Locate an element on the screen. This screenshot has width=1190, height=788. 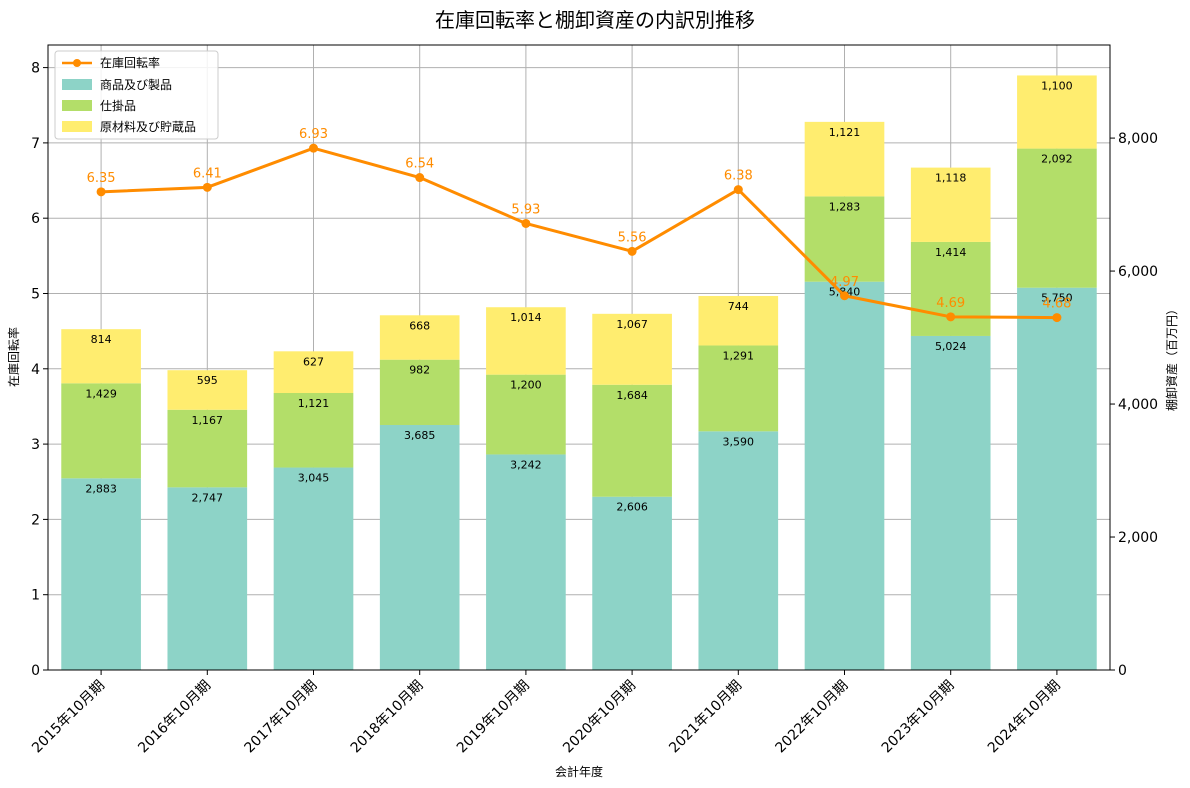
bar-segment-label: 5,024 is located at coordinates (951, 346).